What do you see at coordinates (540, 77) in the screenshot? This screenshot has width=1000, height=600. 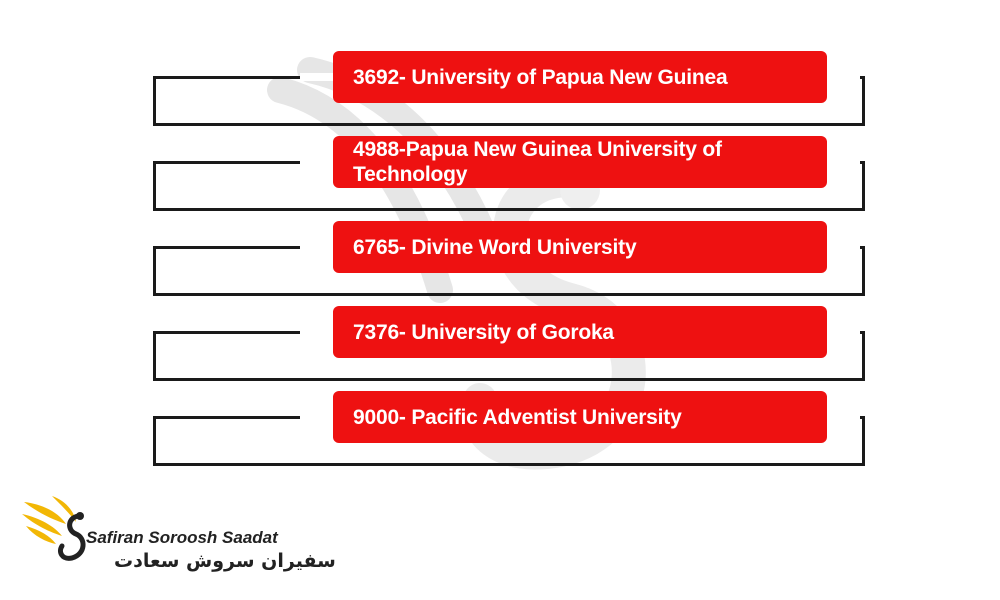 I see `university-label: 3692- University of Papua New Guinea` at bounding box center [540, 77].